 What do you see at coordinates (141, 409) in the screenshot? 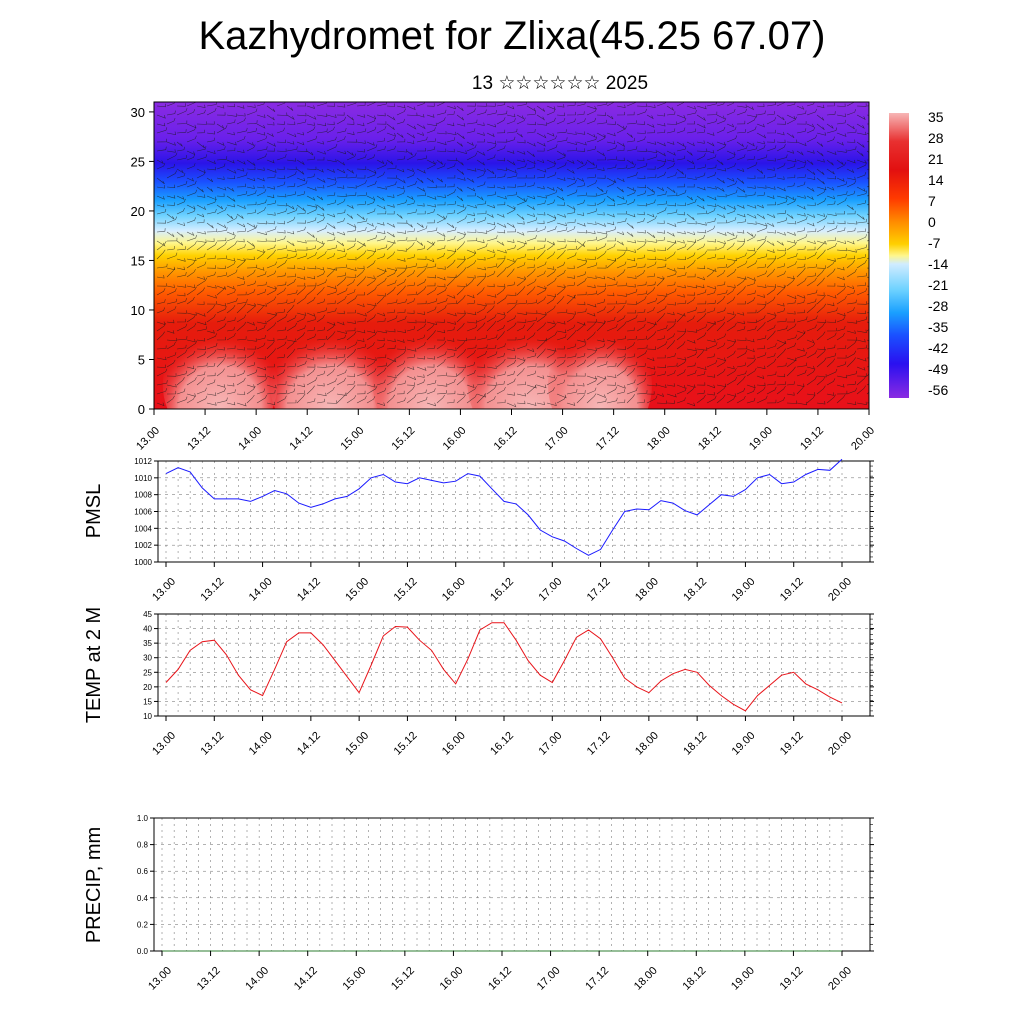
I see `heatmap-y-tick-label: 0` at bounding box center [141, 409].